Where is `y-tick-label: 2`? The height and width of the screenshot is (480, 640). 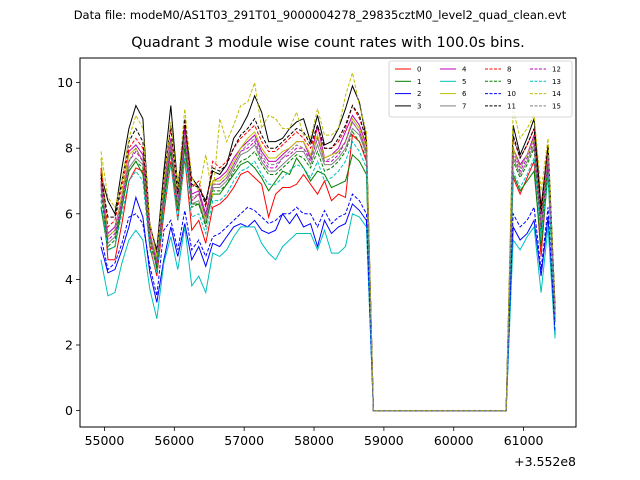 y-tick-label: 2 is located at coordinates (69, 345).